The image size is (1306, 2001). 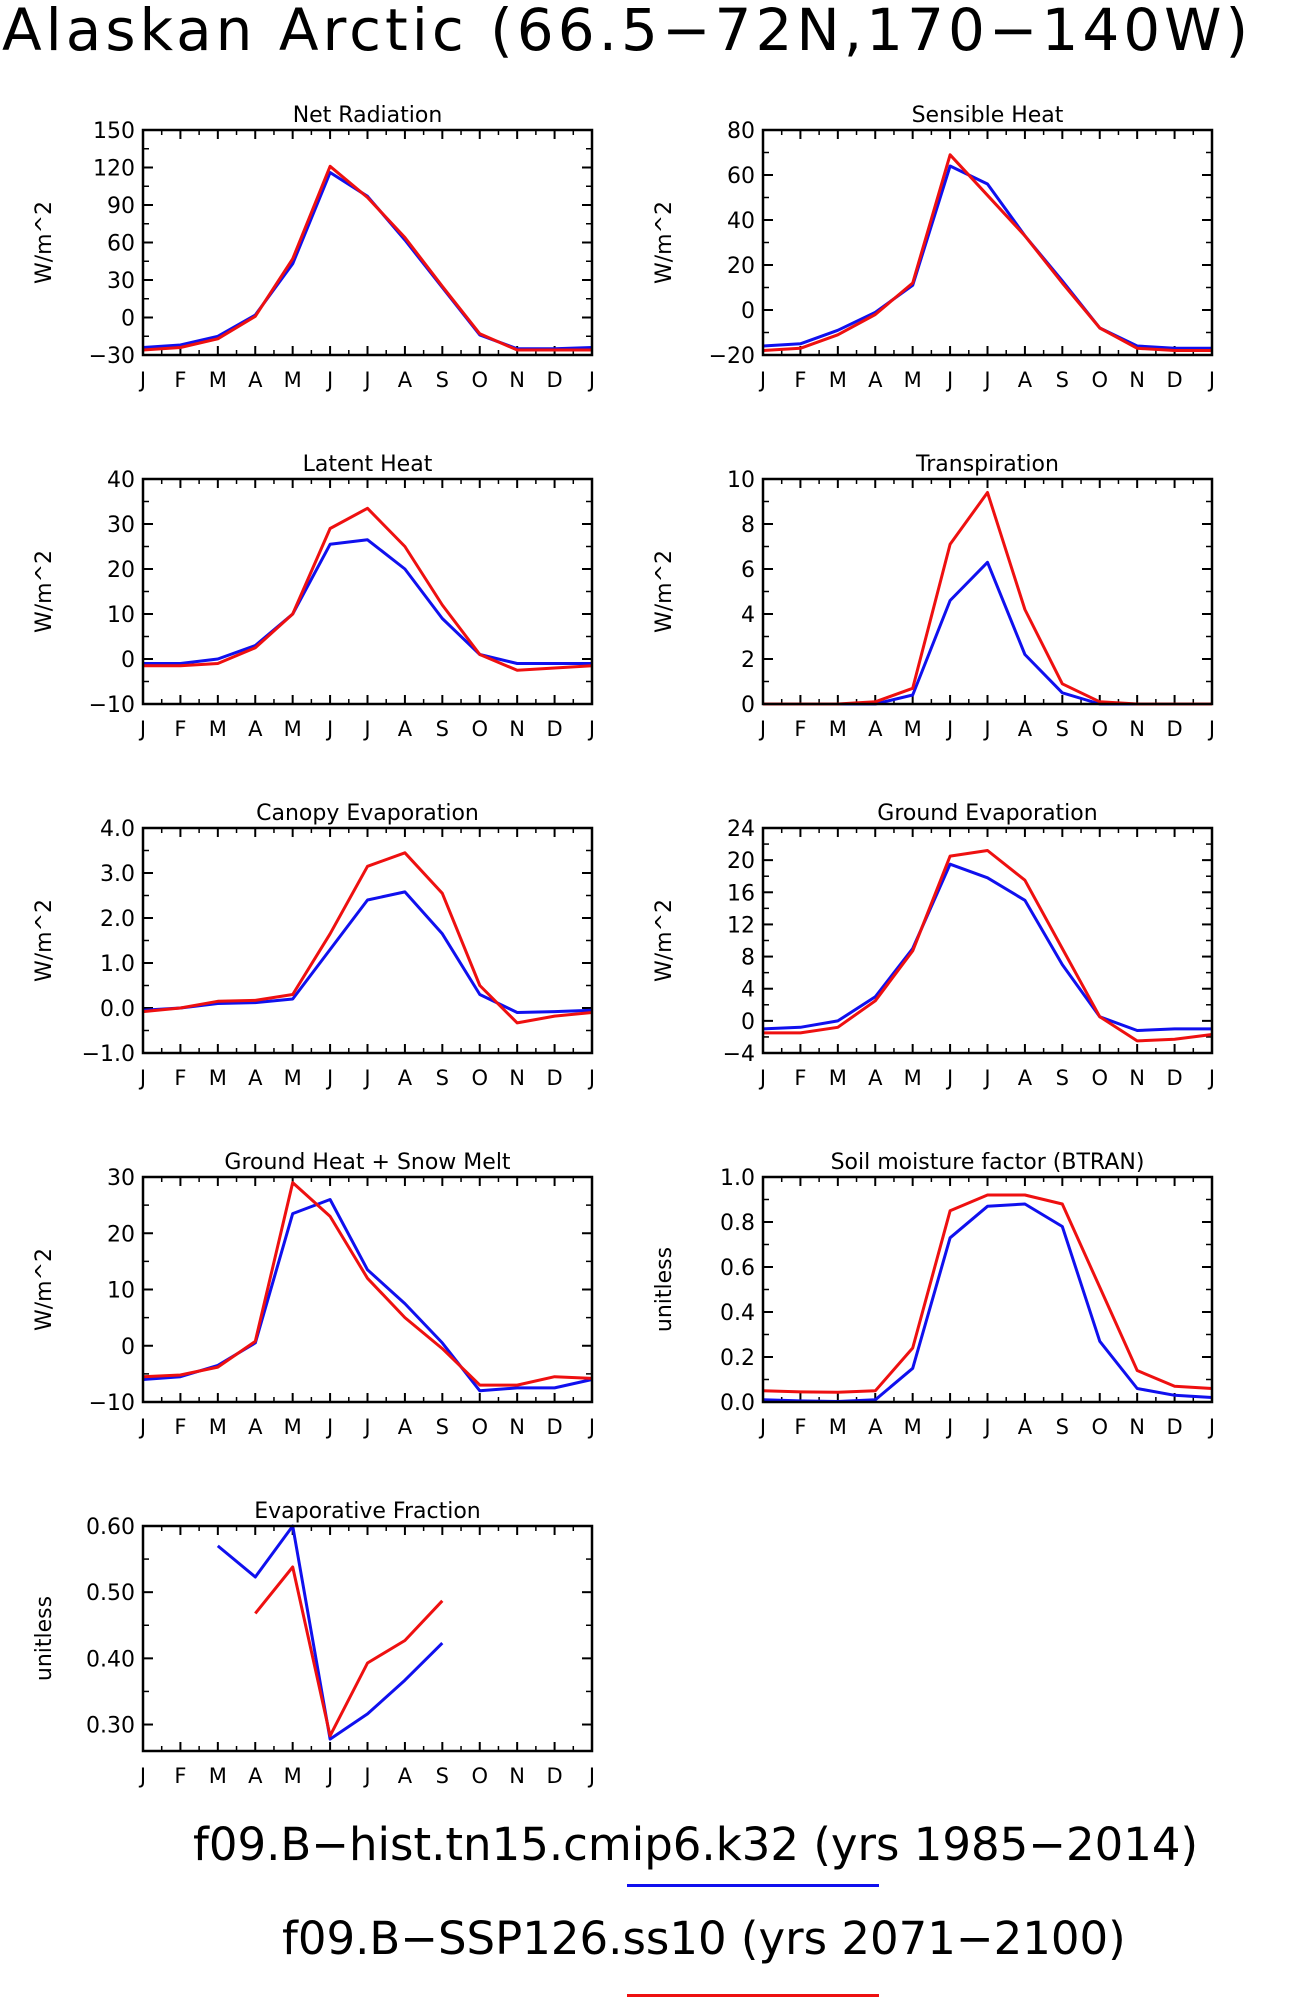 I want to click on y-tick-label: 0.50, so click(x=110, y=1593).